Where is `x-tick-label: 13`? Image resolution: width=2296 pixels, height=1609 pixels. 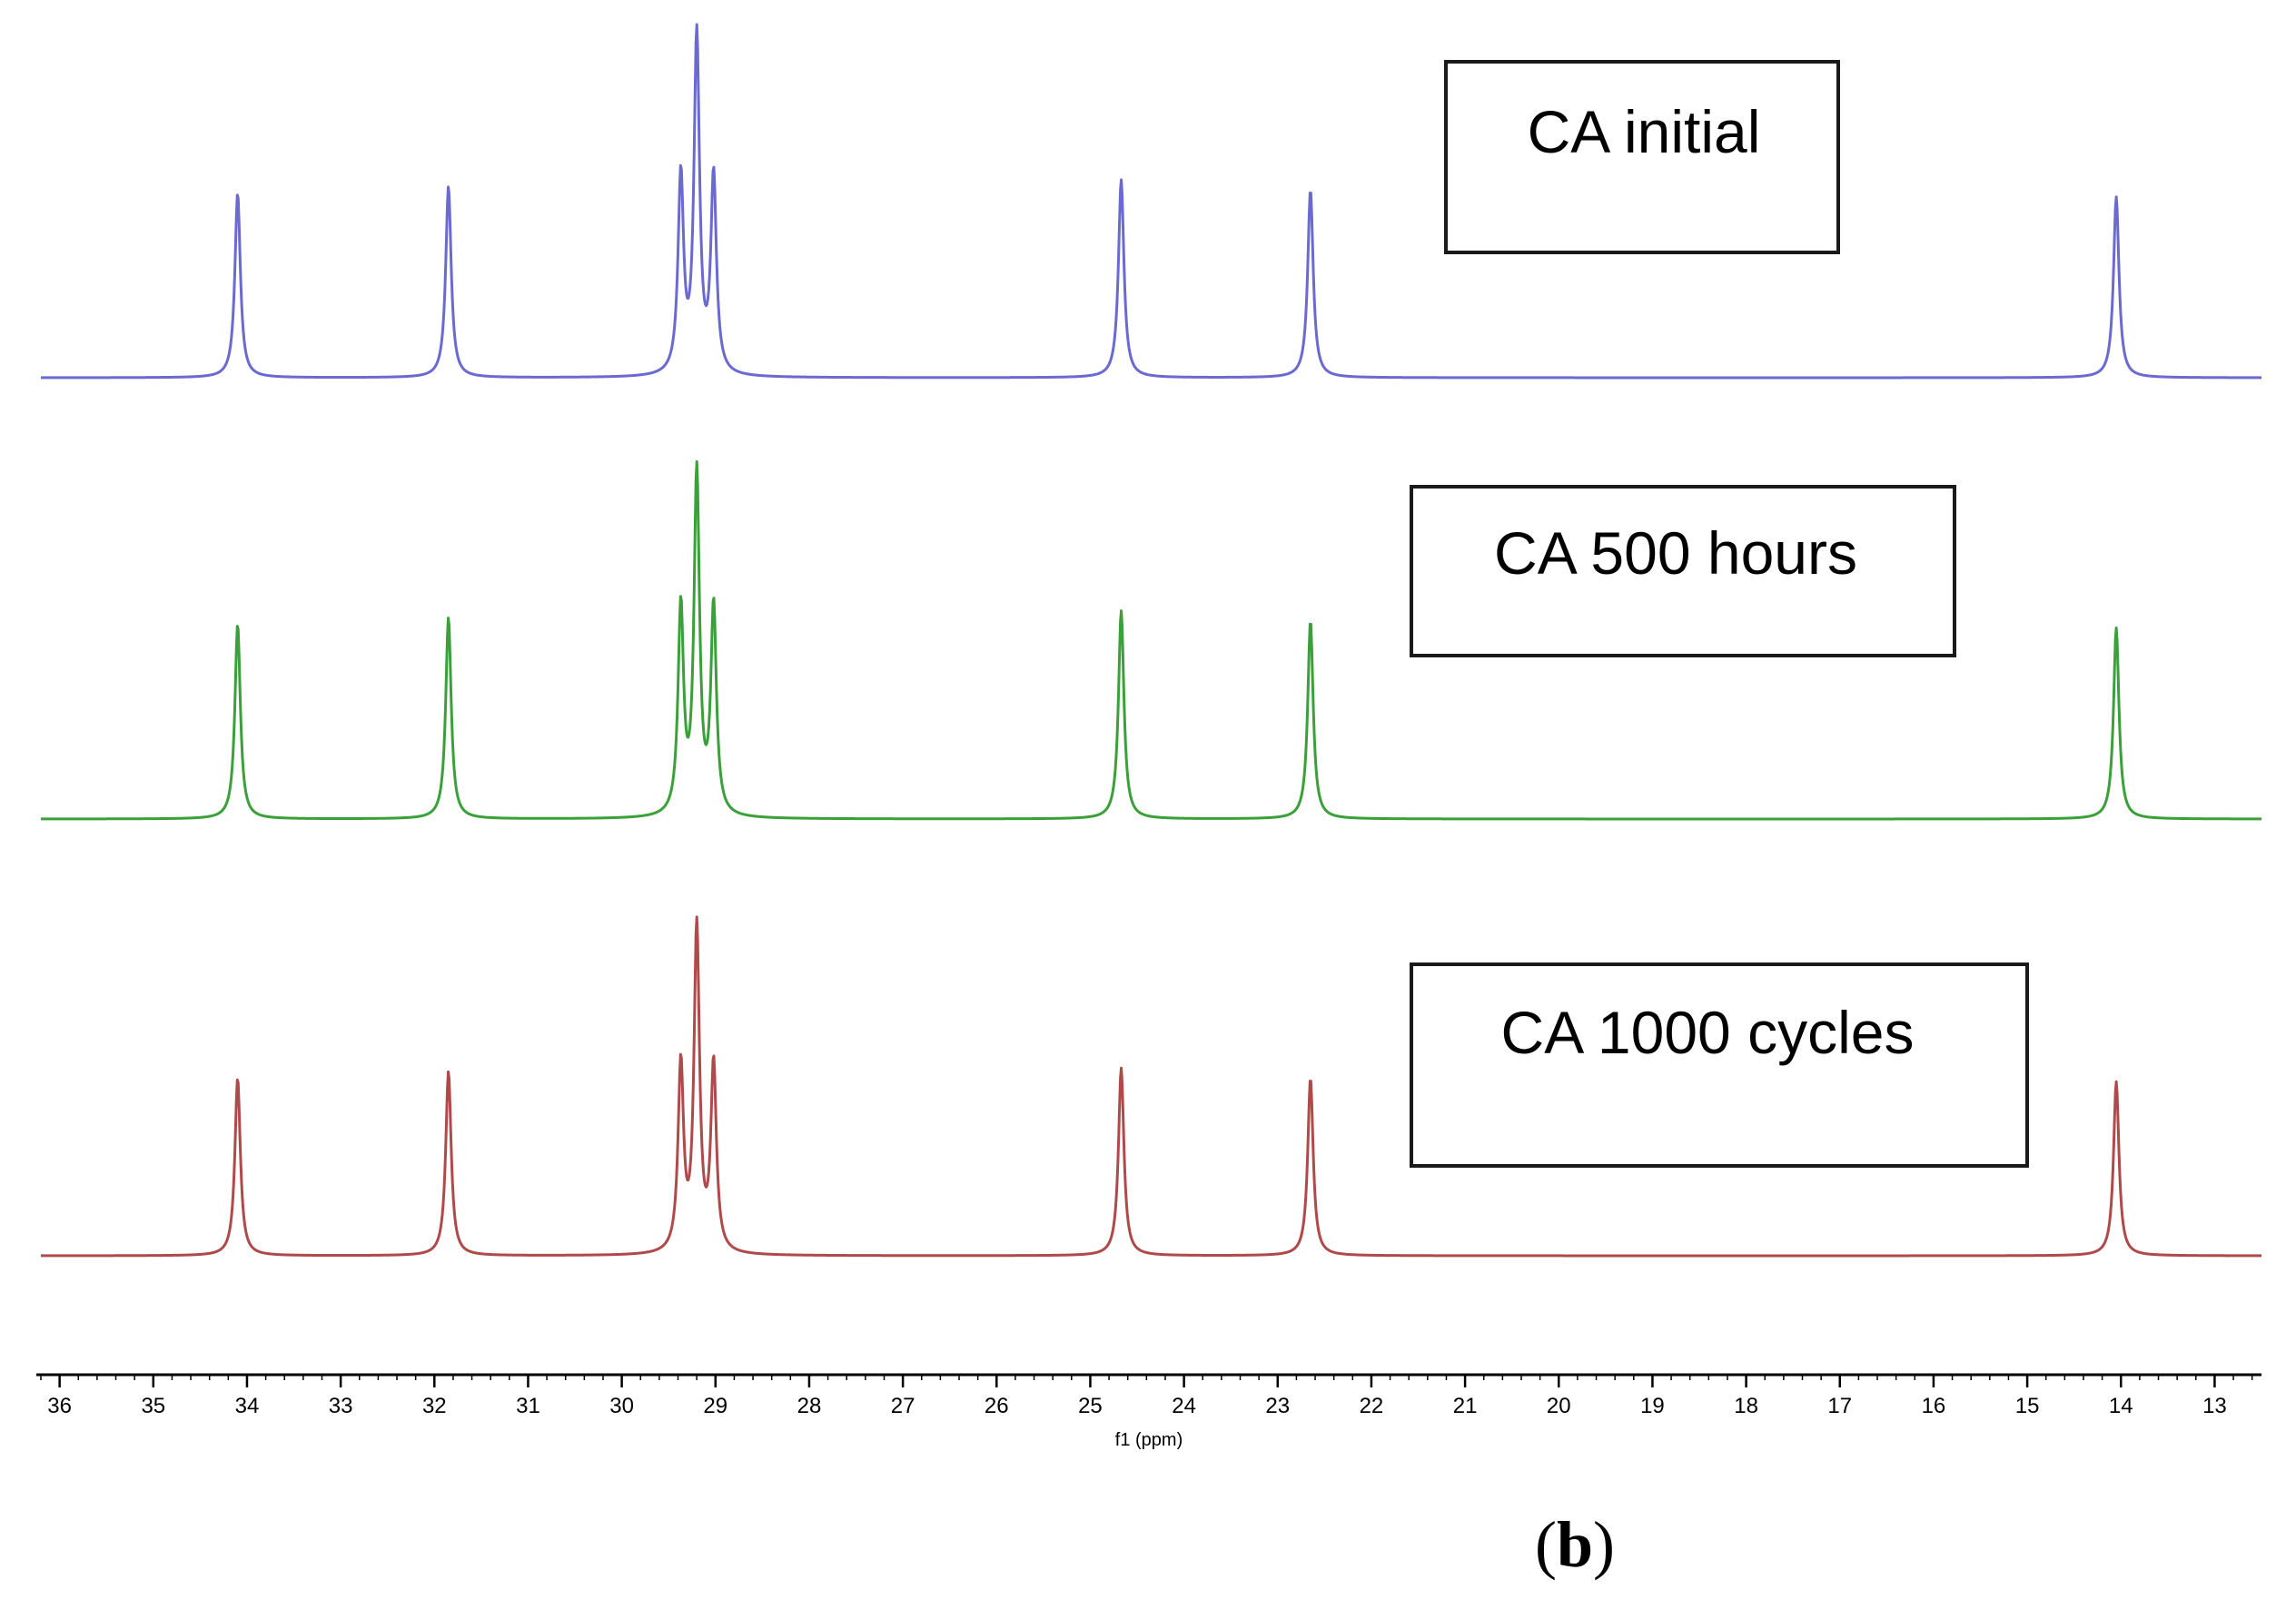
x-tick-label: 13 is located at coordinates (2214, 1406).